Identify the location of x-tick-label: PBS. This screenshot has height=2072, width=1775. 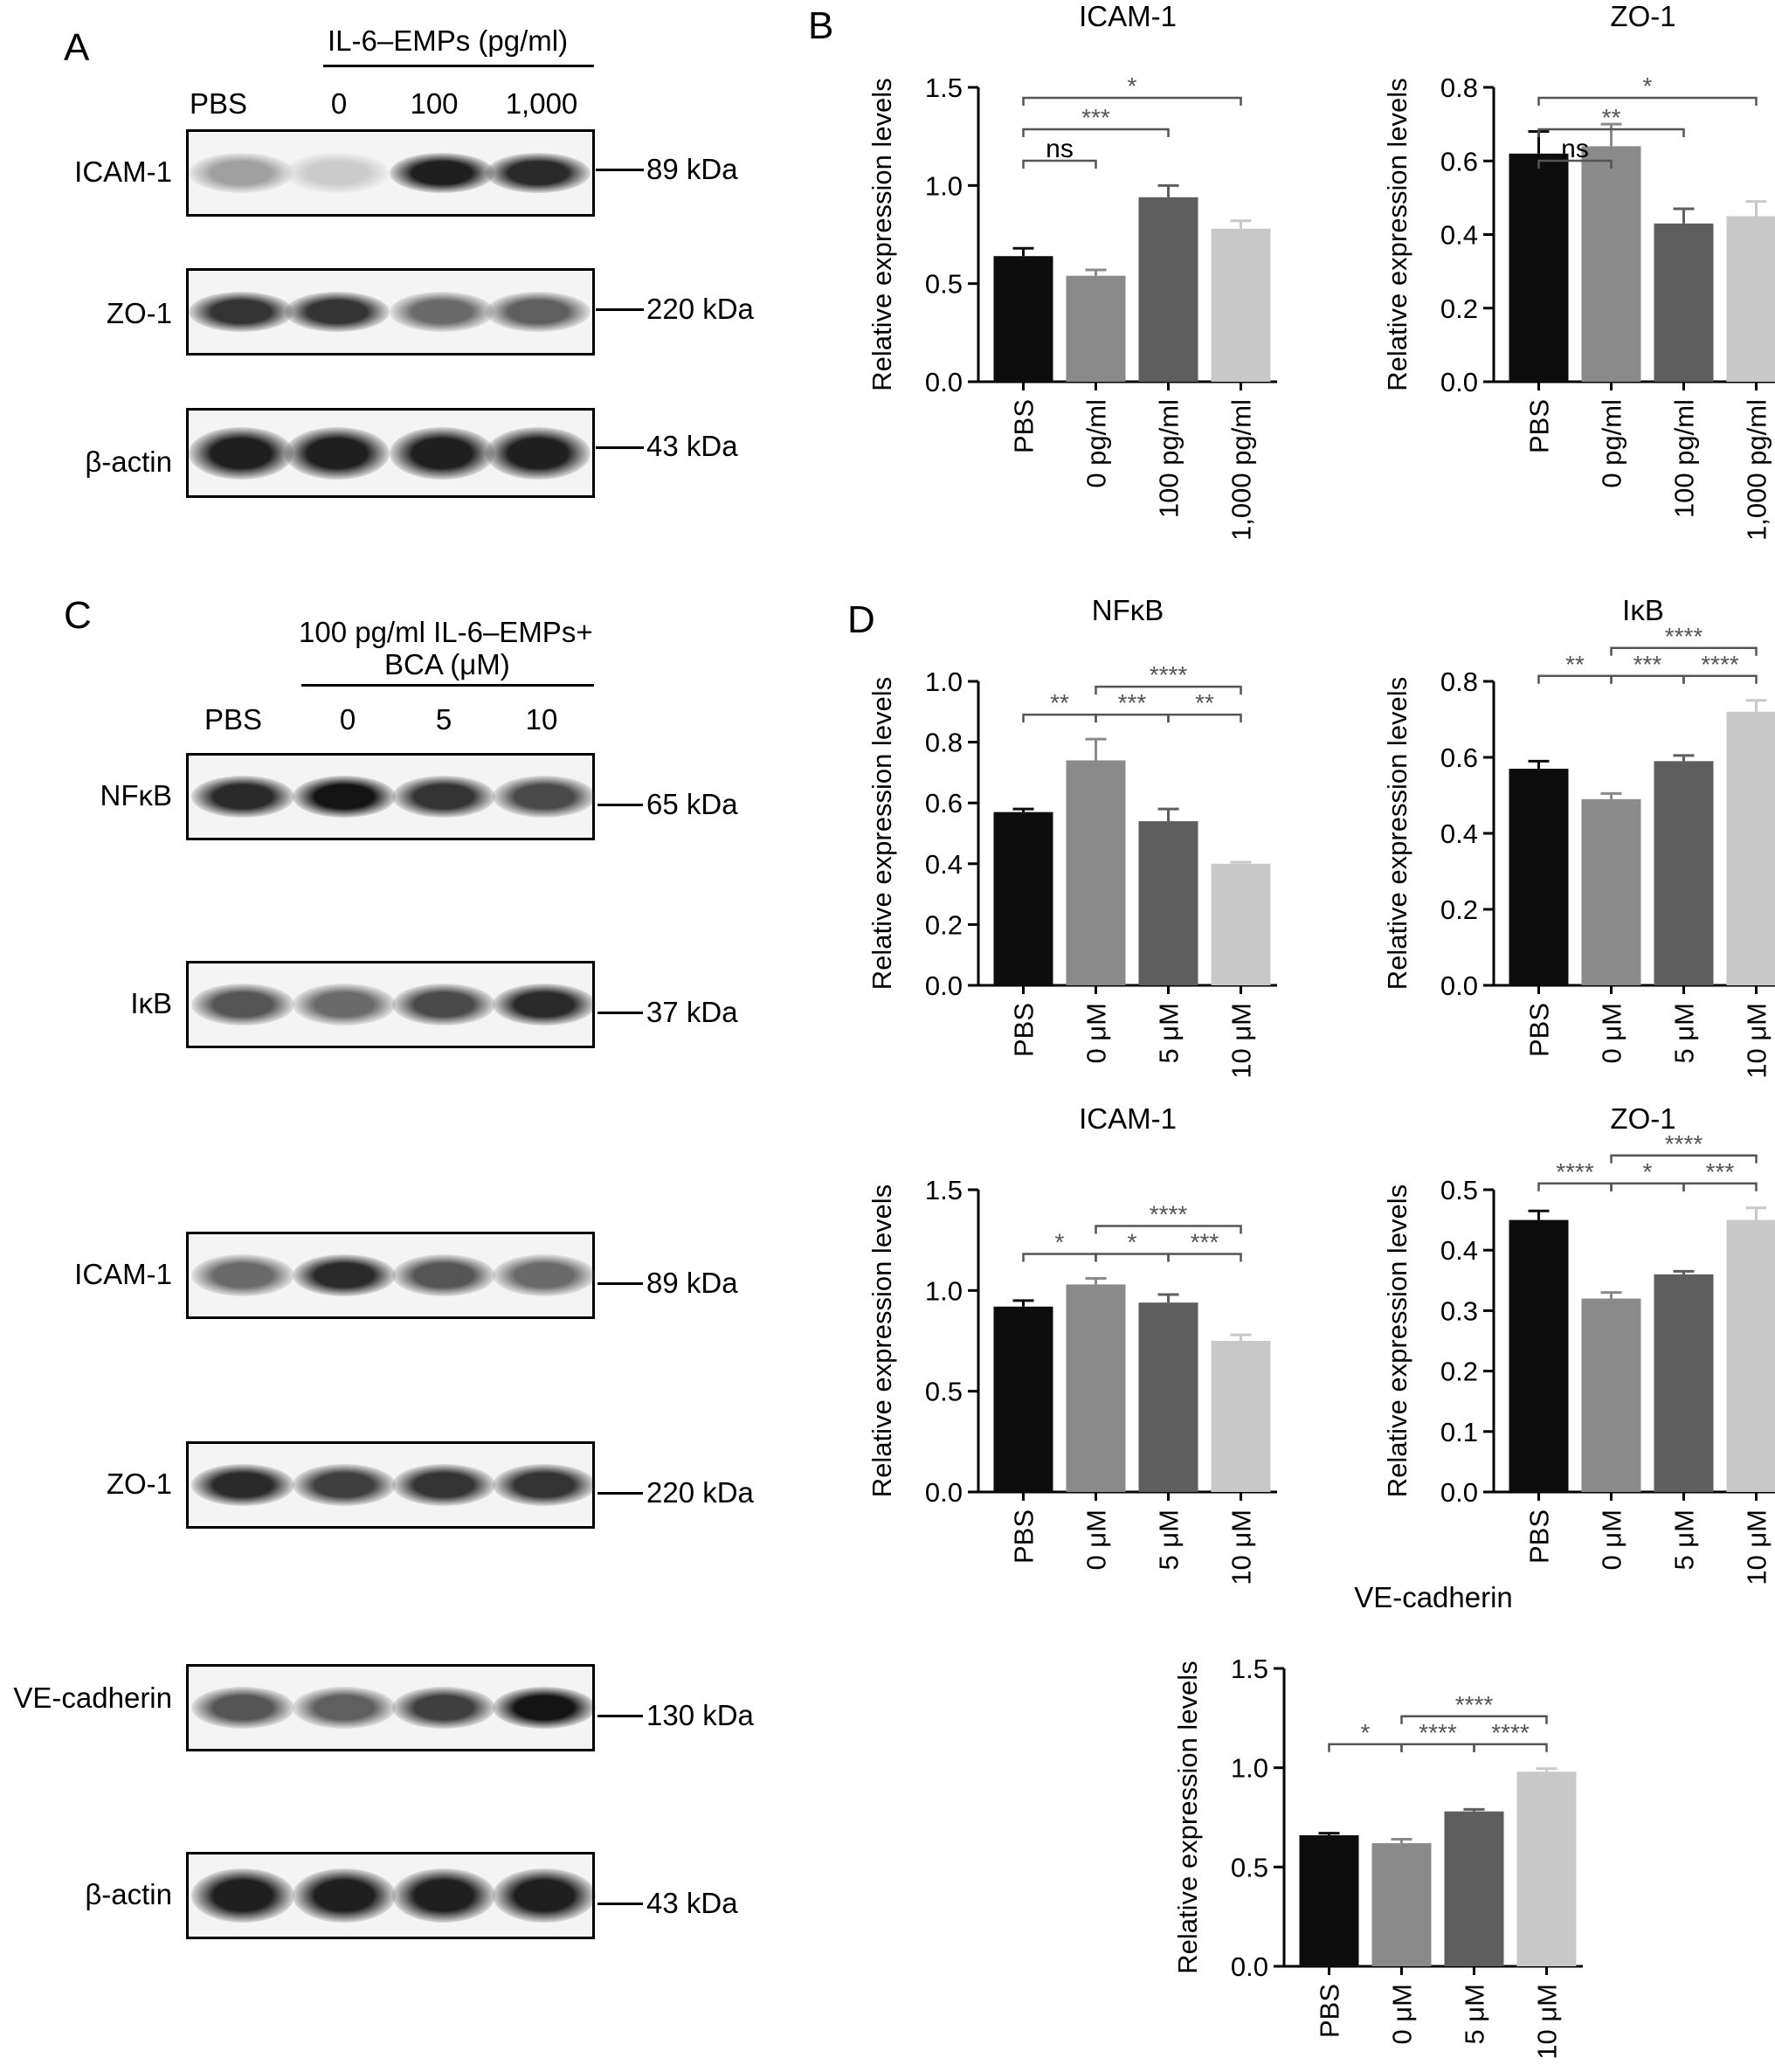
(1539, 426).